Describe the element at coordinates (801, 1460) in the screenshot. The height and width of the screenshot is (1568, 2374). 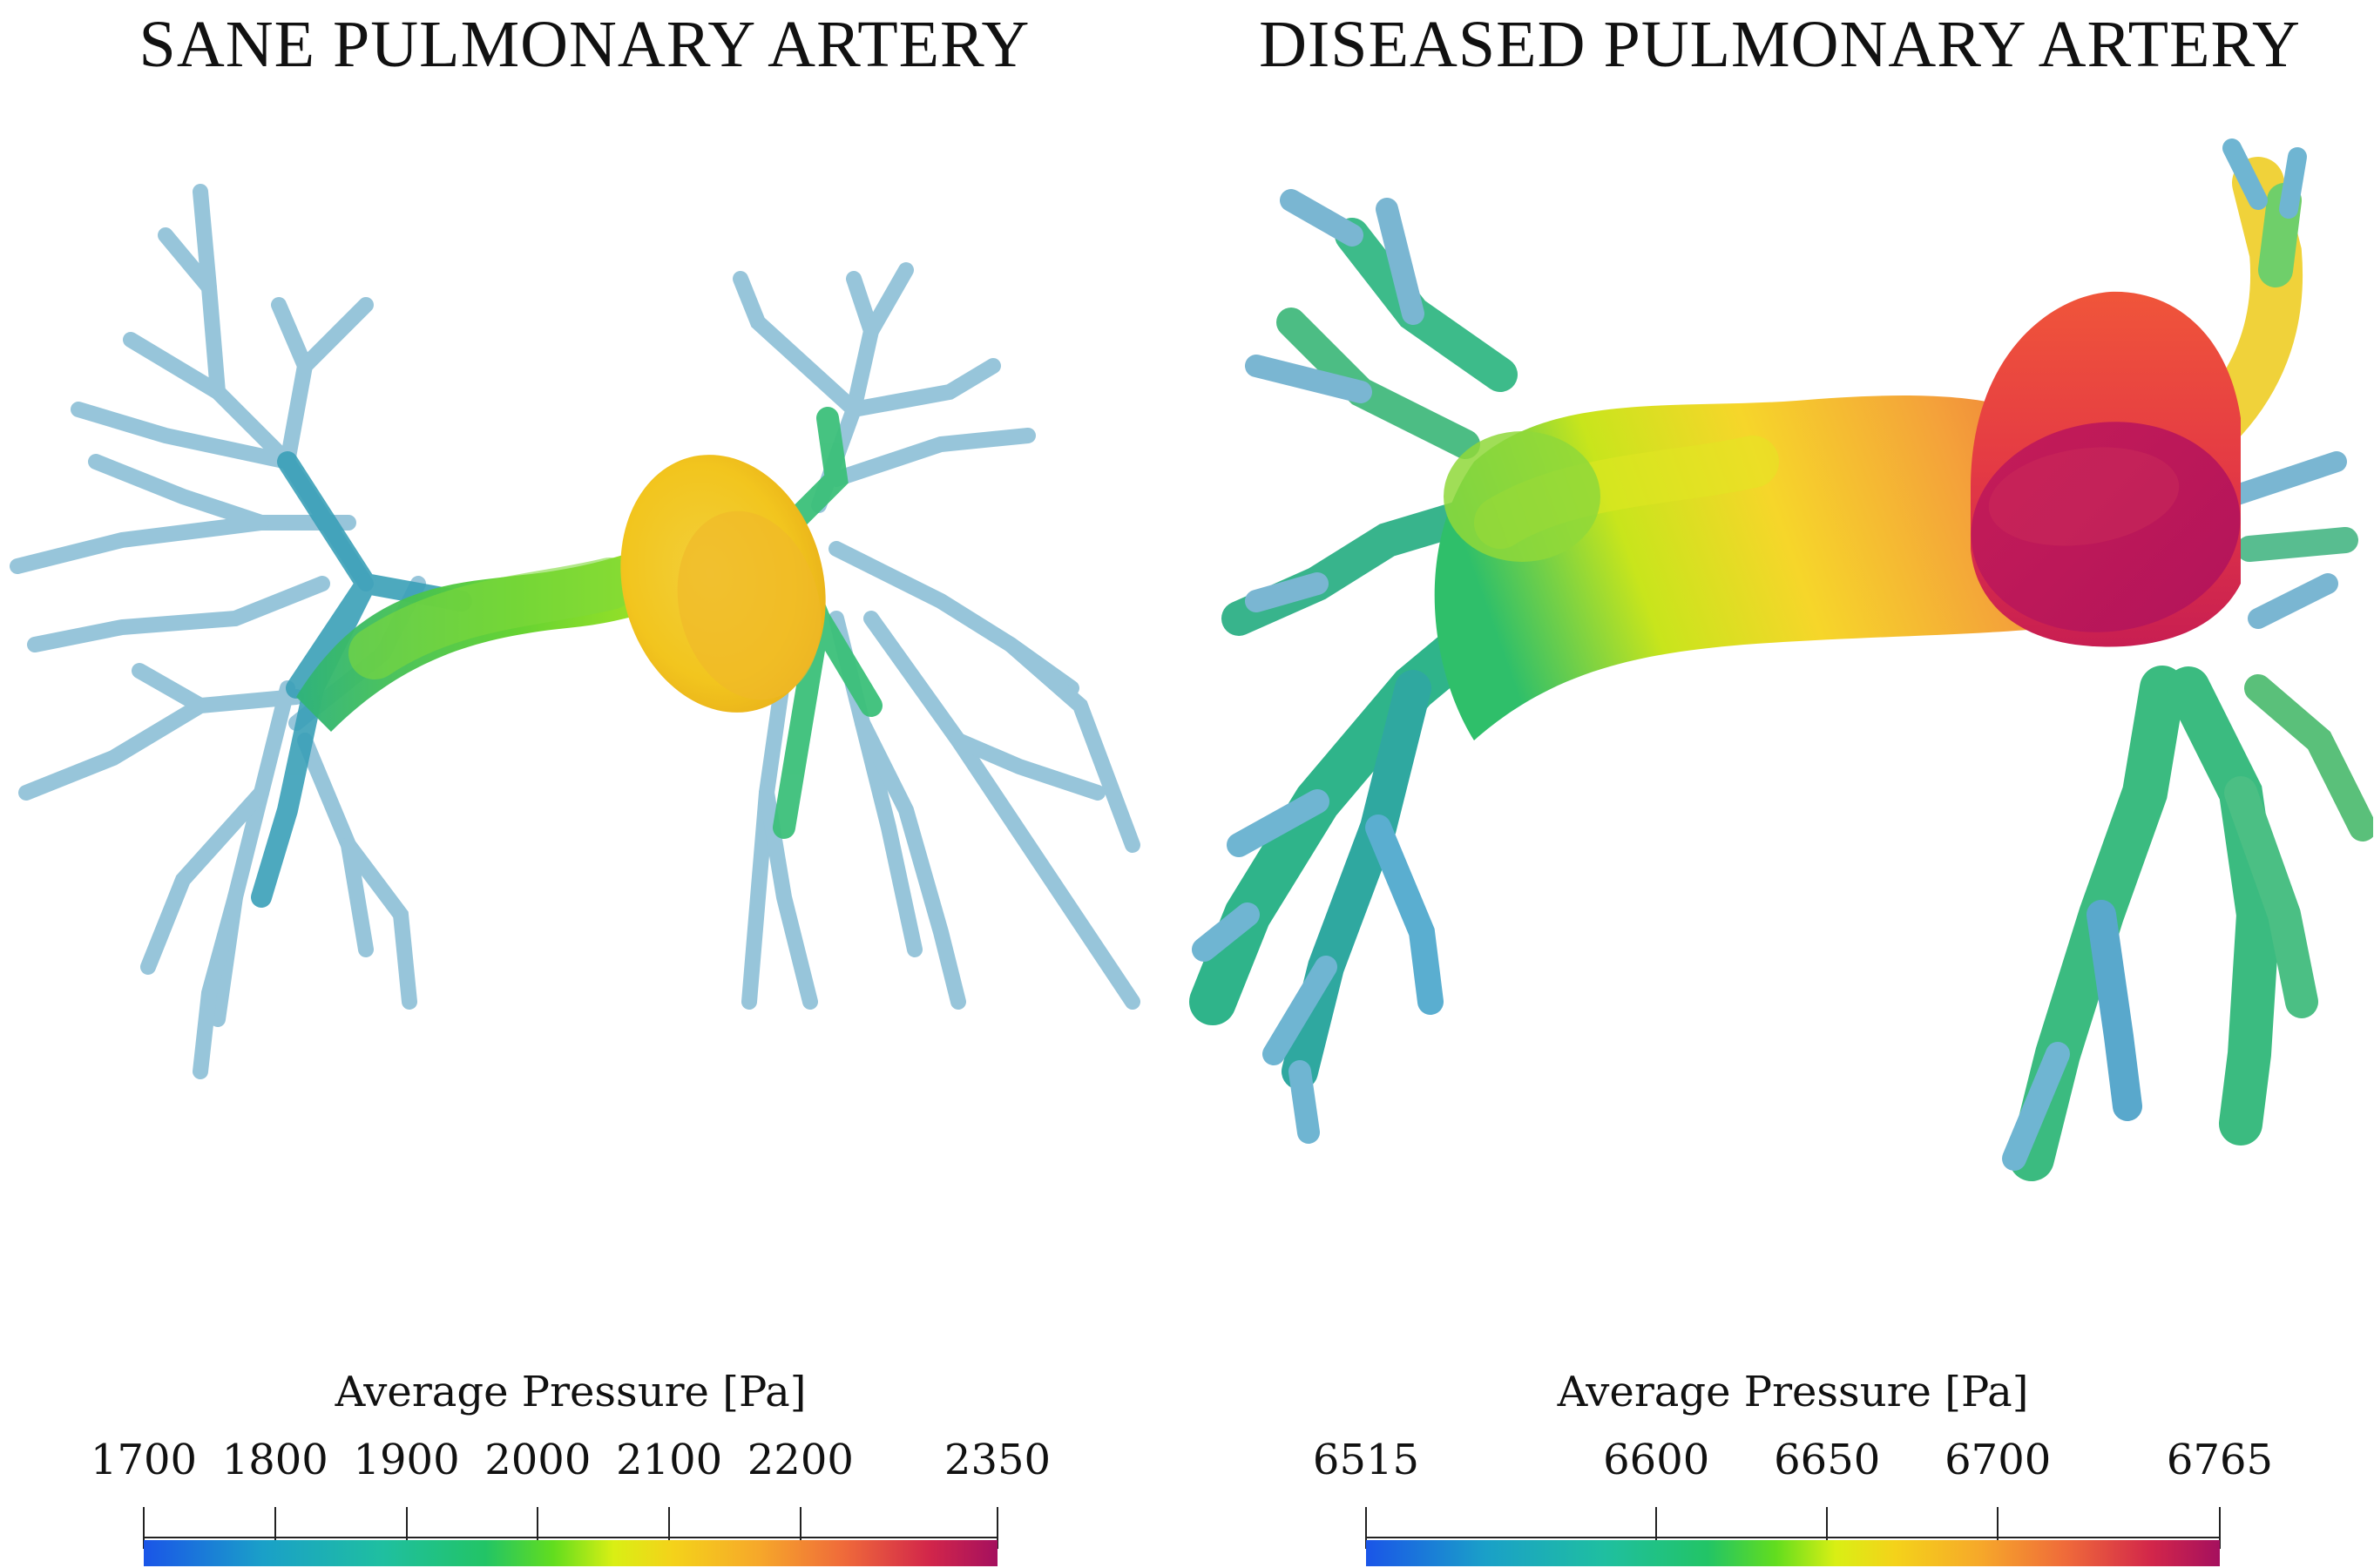
I see `sane-colorbar-tick-label: 2200` at that location.